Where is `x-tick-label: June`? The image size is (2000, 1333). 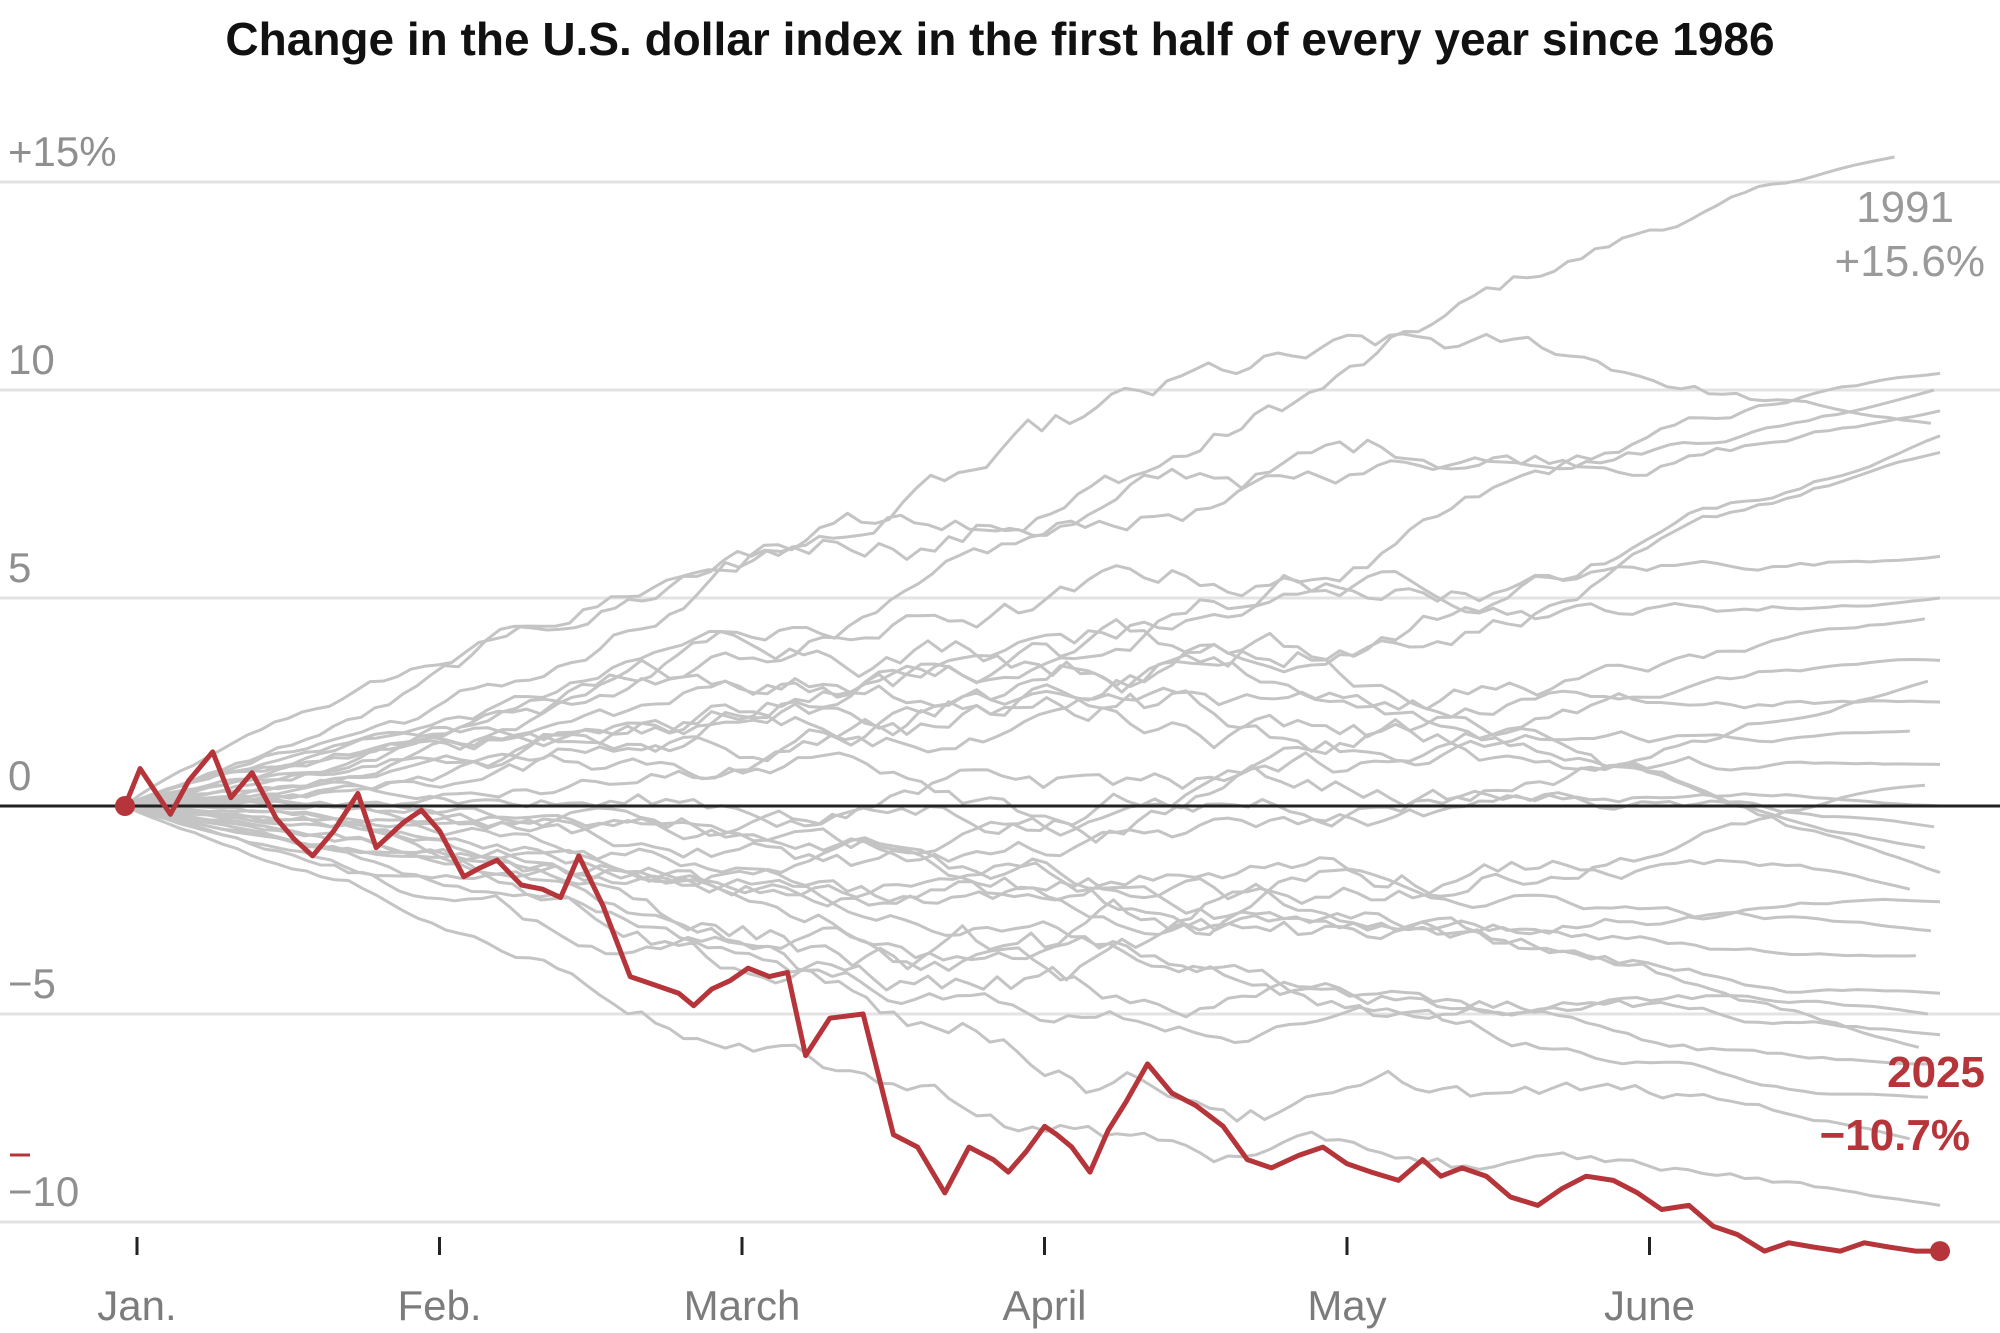 x-tick-label: June is located at coordinates (1649, 1305).